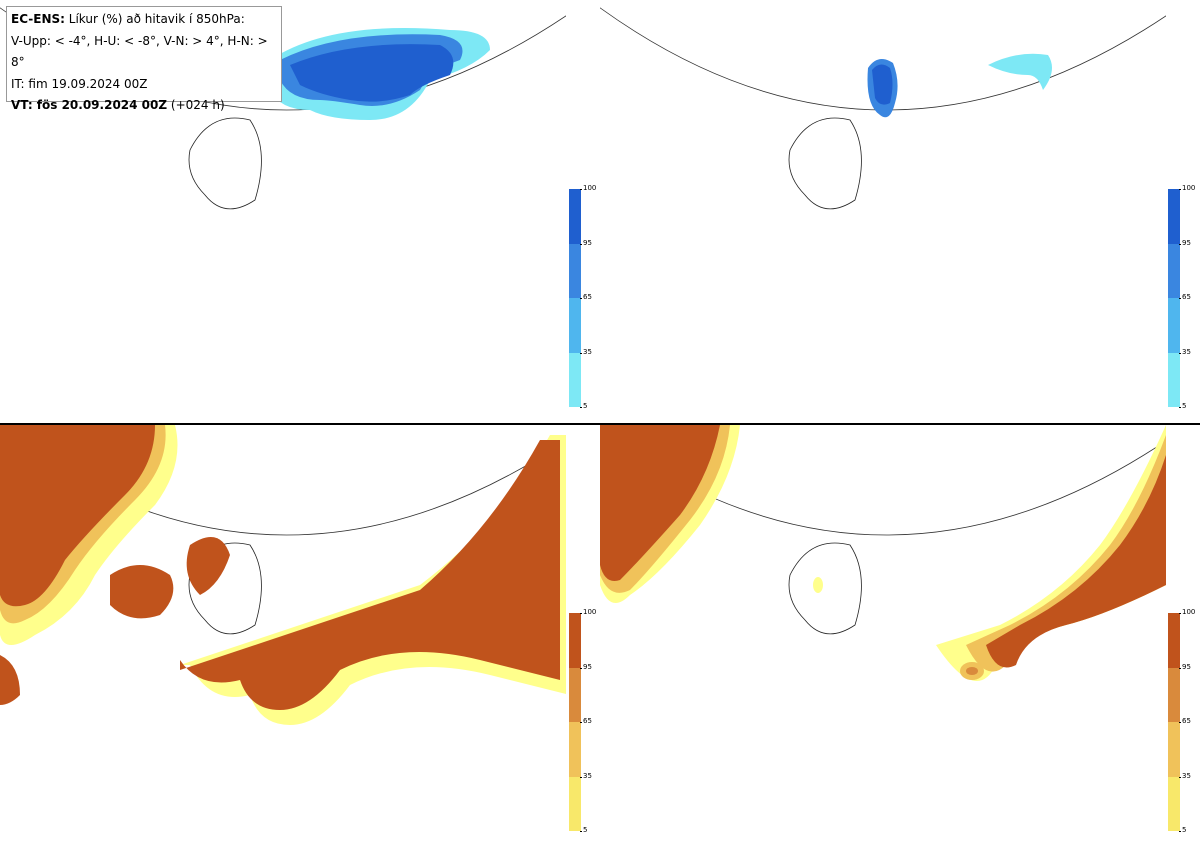 The width and height of the screenshot is (1200, 848). I want to click on colorbar-warm-left: 100 95 65 35 5, so click(582, 721).